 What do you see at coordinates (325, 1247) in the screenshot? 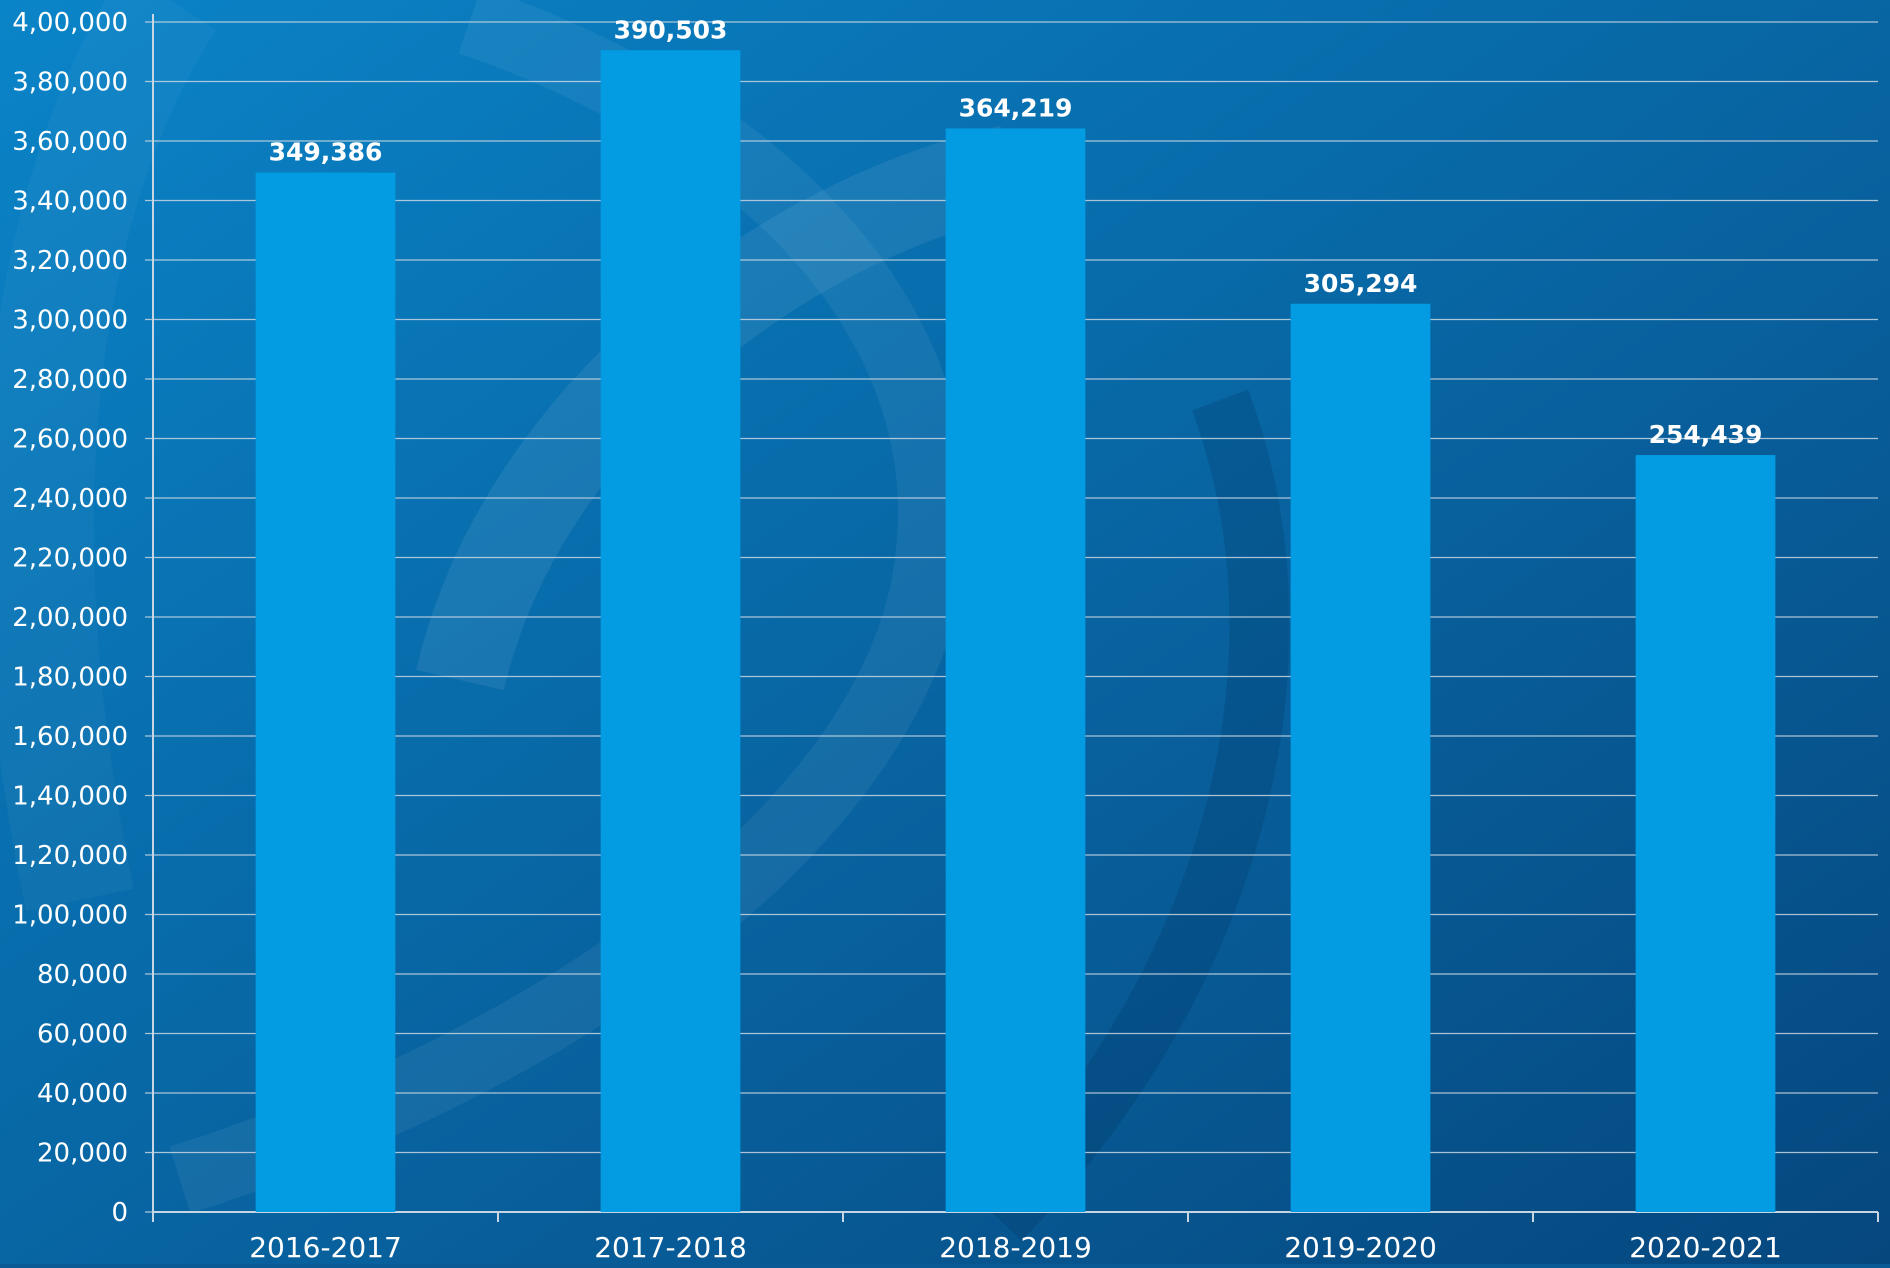
I see `x-tick-label: 2016-2017` at bounding box center [325, 1247].